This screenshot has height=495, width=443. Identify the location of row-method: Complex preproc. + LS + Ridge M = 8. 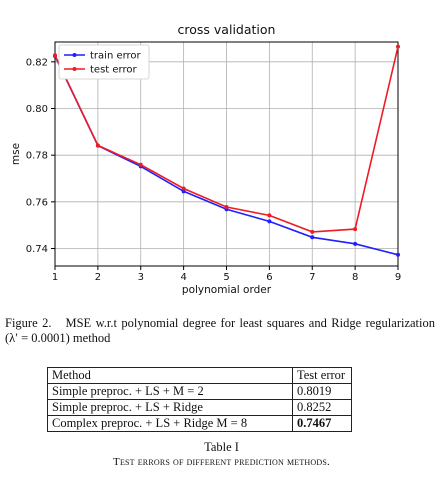
(170, 423).